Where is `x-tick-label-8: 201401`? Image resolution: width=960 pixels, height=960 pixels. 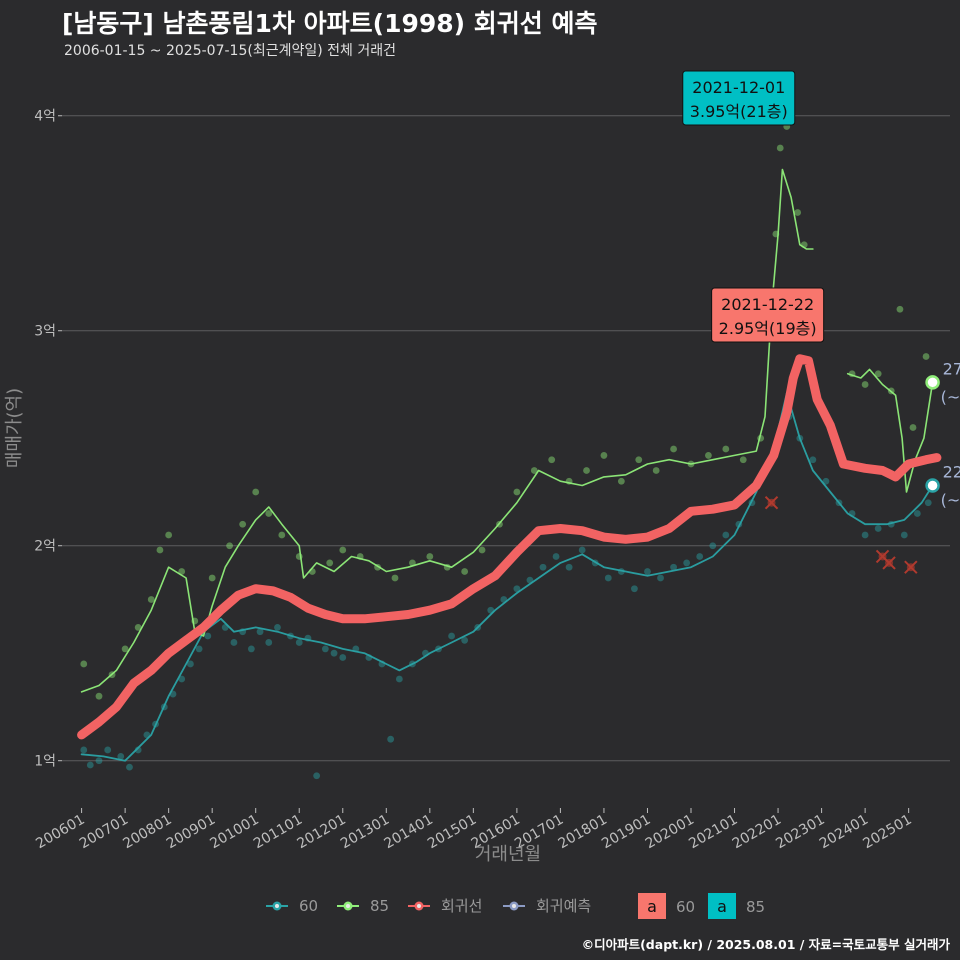
x-tick-label-8: 201401 is located at coordinates (409, 832).